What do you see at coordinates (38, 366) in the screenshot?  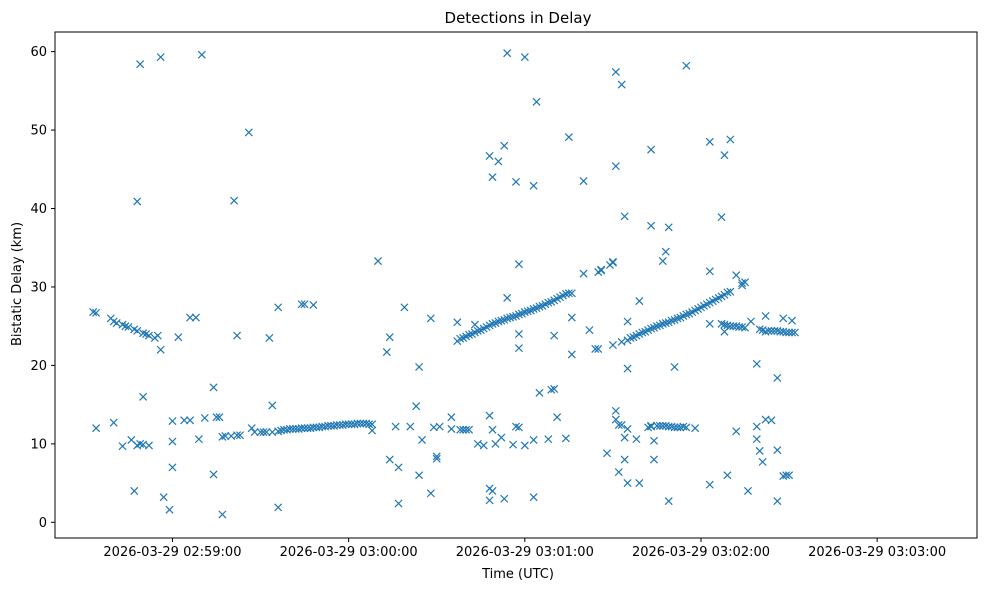 I see `y-tick-label: 20` at bounding box center [38, 366].